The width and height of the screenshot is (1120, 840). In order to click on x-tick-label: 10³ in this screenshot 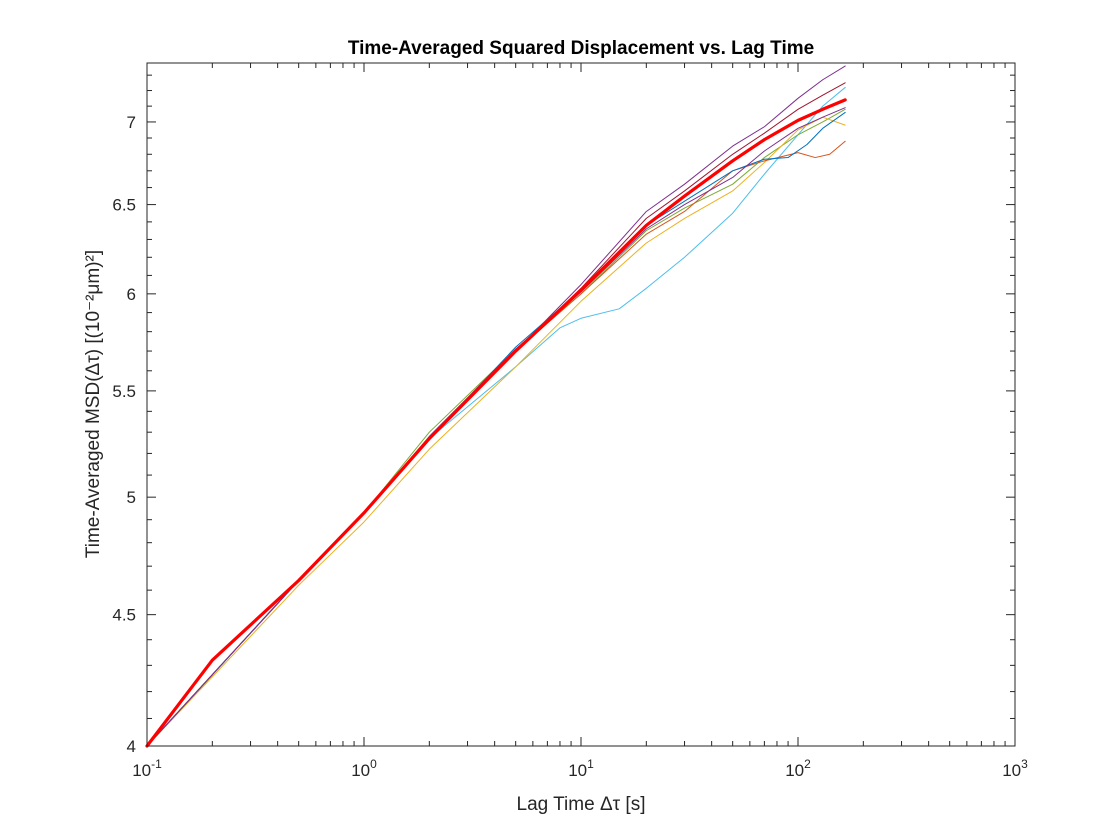, I will do `click(1015, 768)`.